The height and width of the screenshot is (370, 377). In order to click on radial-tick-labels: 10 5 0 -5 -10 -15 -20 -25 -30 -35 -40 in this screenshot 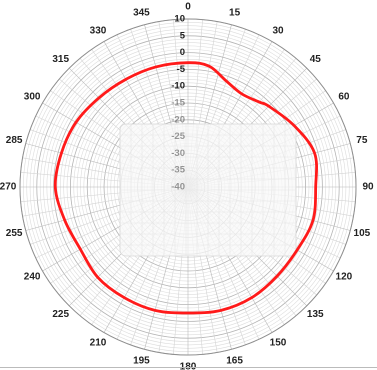, I will do `click(178, 103)`.